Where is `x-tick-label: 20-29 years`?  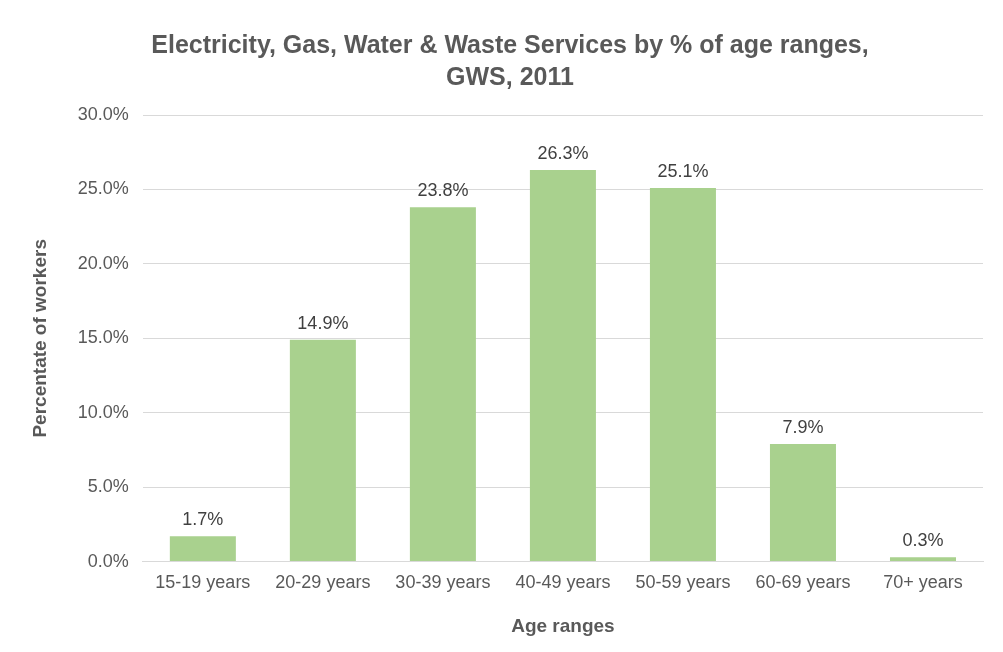
x-tick-label: 20-29 years is located at coordinates (323, 582).